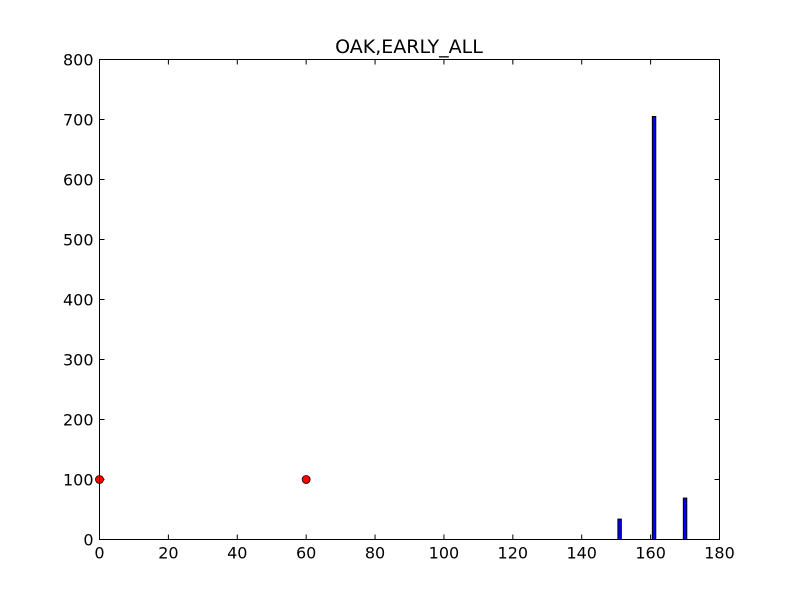  Describe the element at coordinates (375, 553) in the screenshot. I see `x-tick-label: 80` at that location.